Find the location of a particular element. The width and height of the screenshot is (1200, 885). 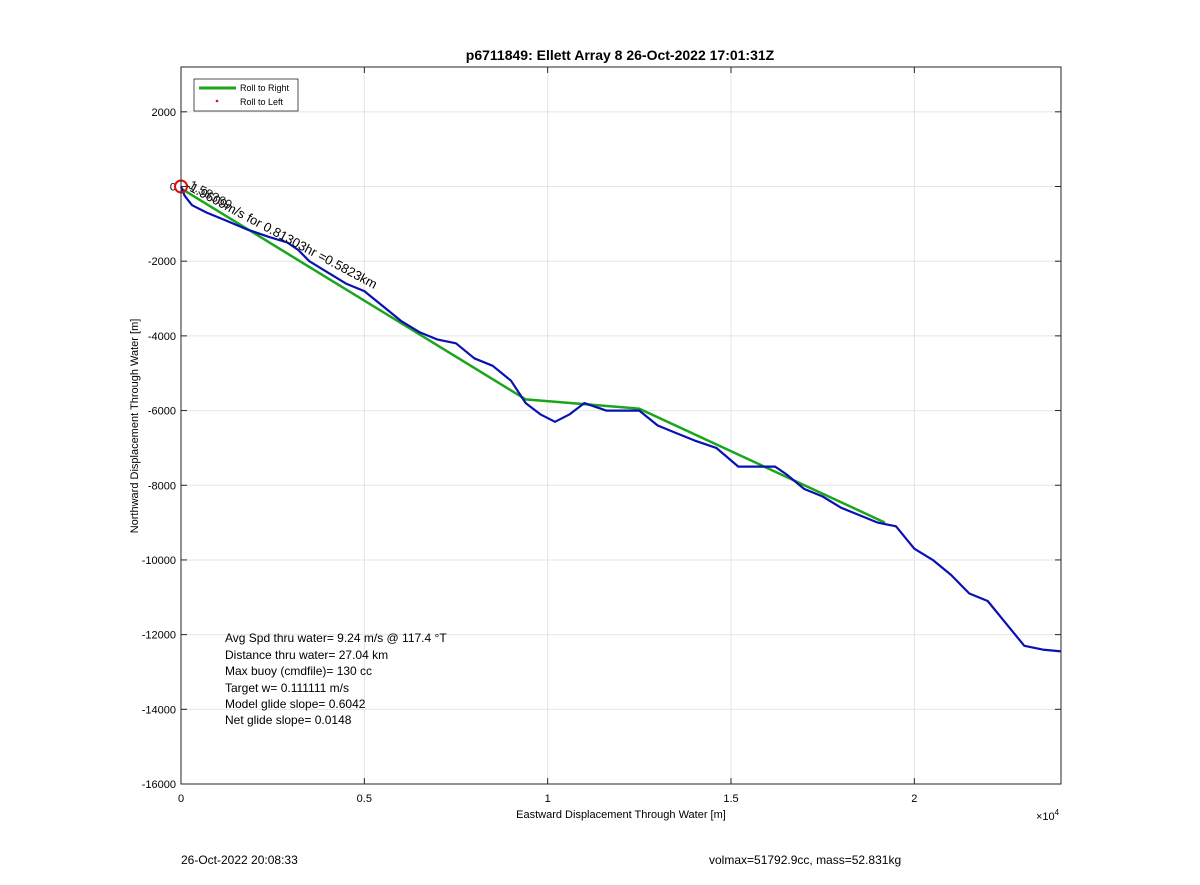

y-axis-label: Northward Displacement Through Water [m] is located at coordinates (135, 426).